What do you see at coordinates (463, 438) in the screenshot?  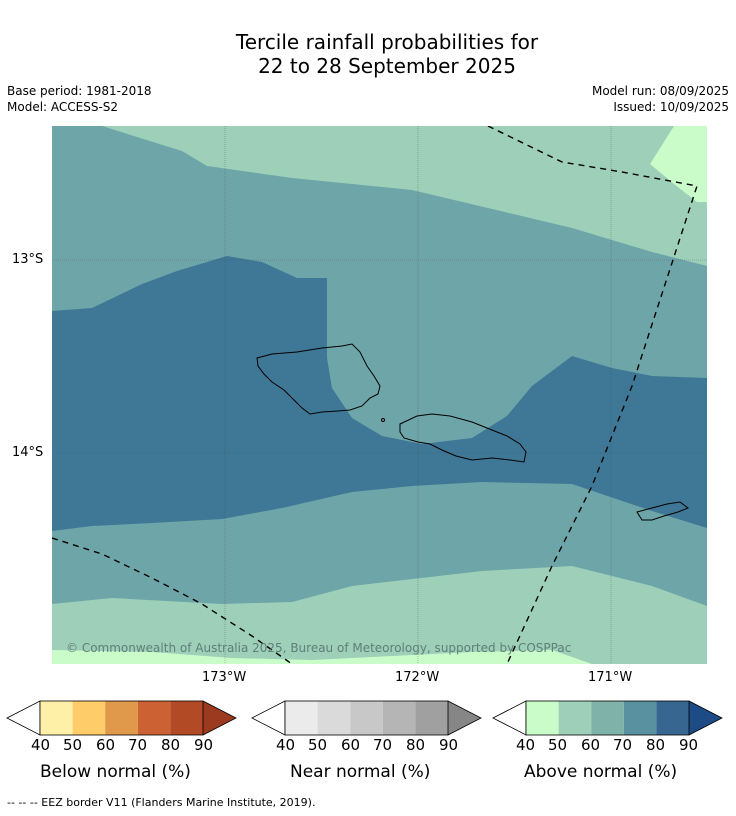 I see `island-upolu` at bounding box center [463, 438].